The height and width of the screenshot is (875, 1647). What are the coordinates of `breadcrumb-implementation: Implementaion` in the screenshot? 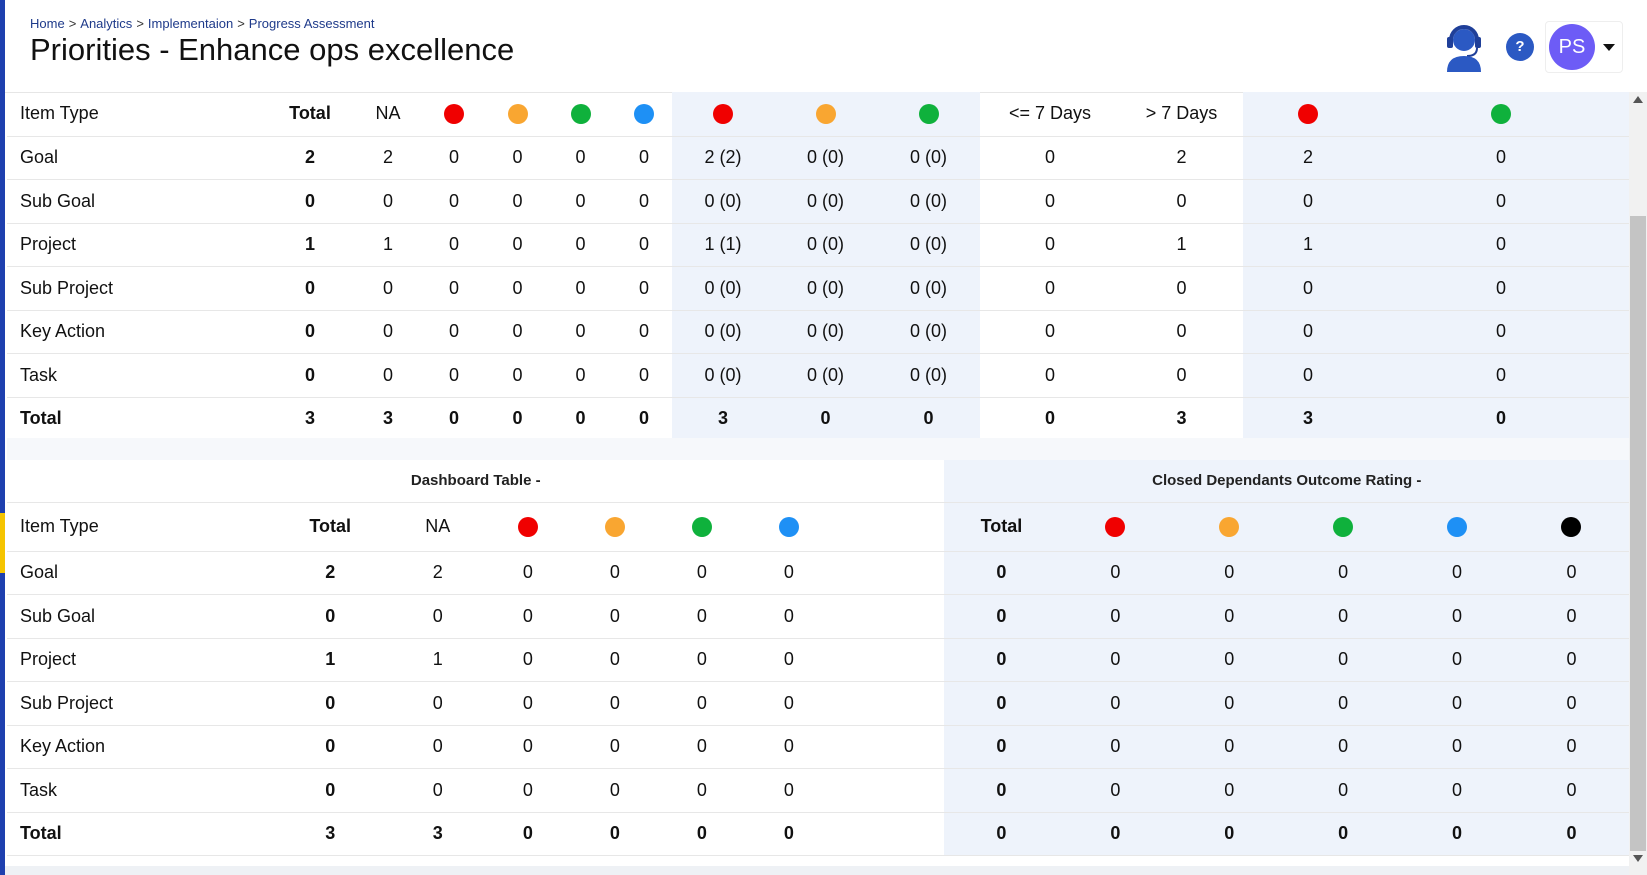 It's located at (190, 23).